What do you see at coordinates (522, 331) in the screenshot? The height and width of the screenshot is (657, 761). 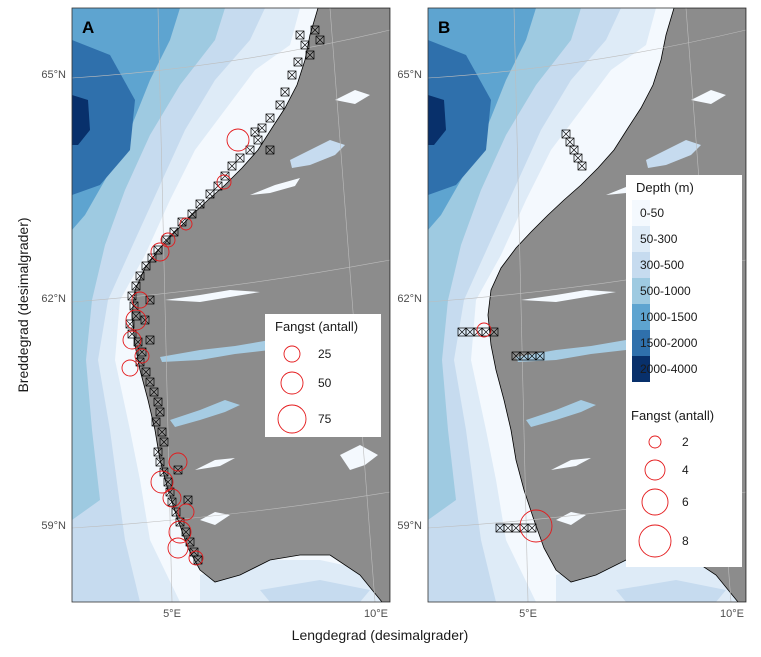 I see `stations-b` at bounding box center [522, 331].